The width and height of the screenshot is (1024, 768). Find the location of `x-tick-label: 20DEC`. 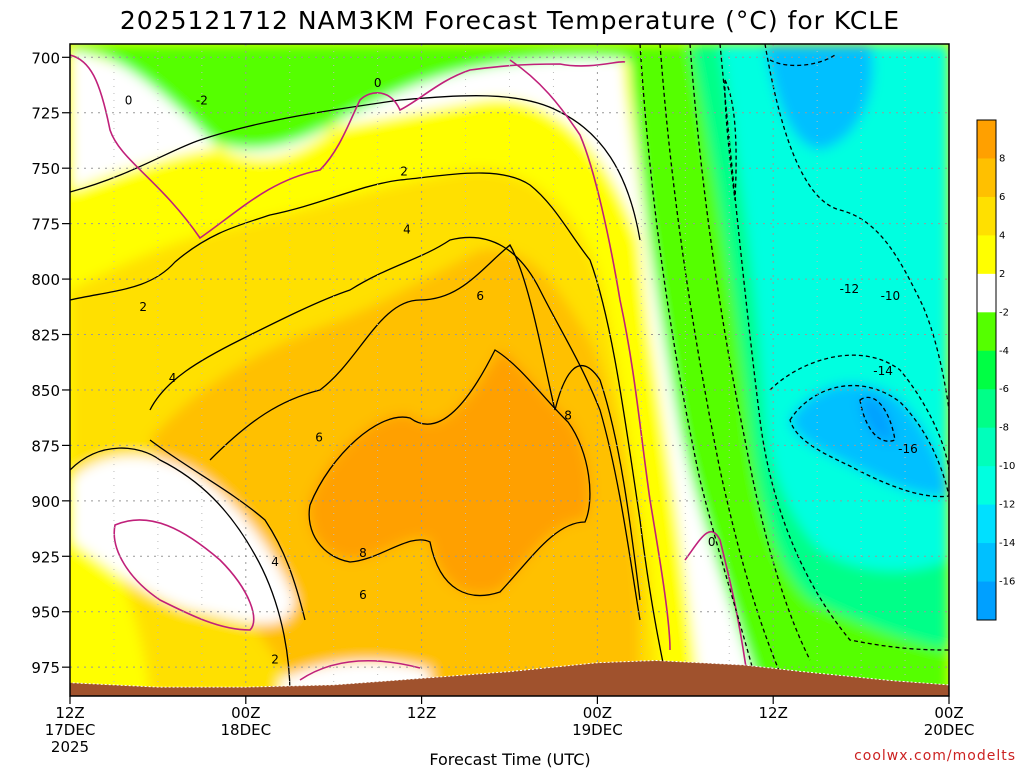

x-tick-label: 20DEC is located at coordinates (949, 730).